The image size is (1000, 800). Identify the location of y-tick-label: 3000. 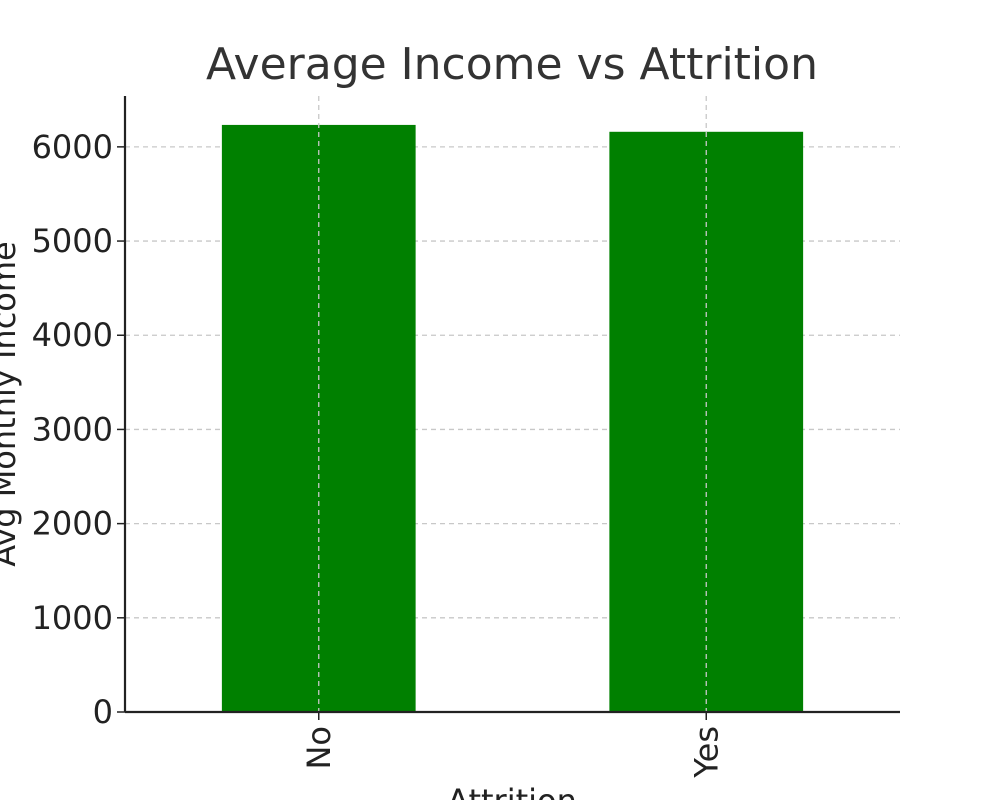
(72, 429).